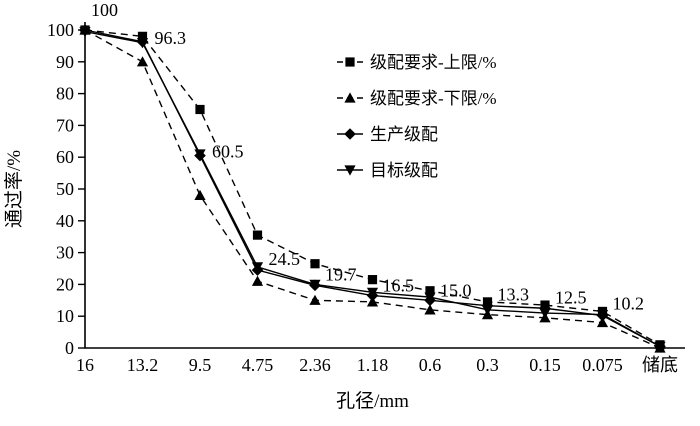 This screenshot has width=700, height=426. What do you see at coordinates (104, 10) in the screenshot?
I see `data-label: 100` at bounding box center [104, 10].